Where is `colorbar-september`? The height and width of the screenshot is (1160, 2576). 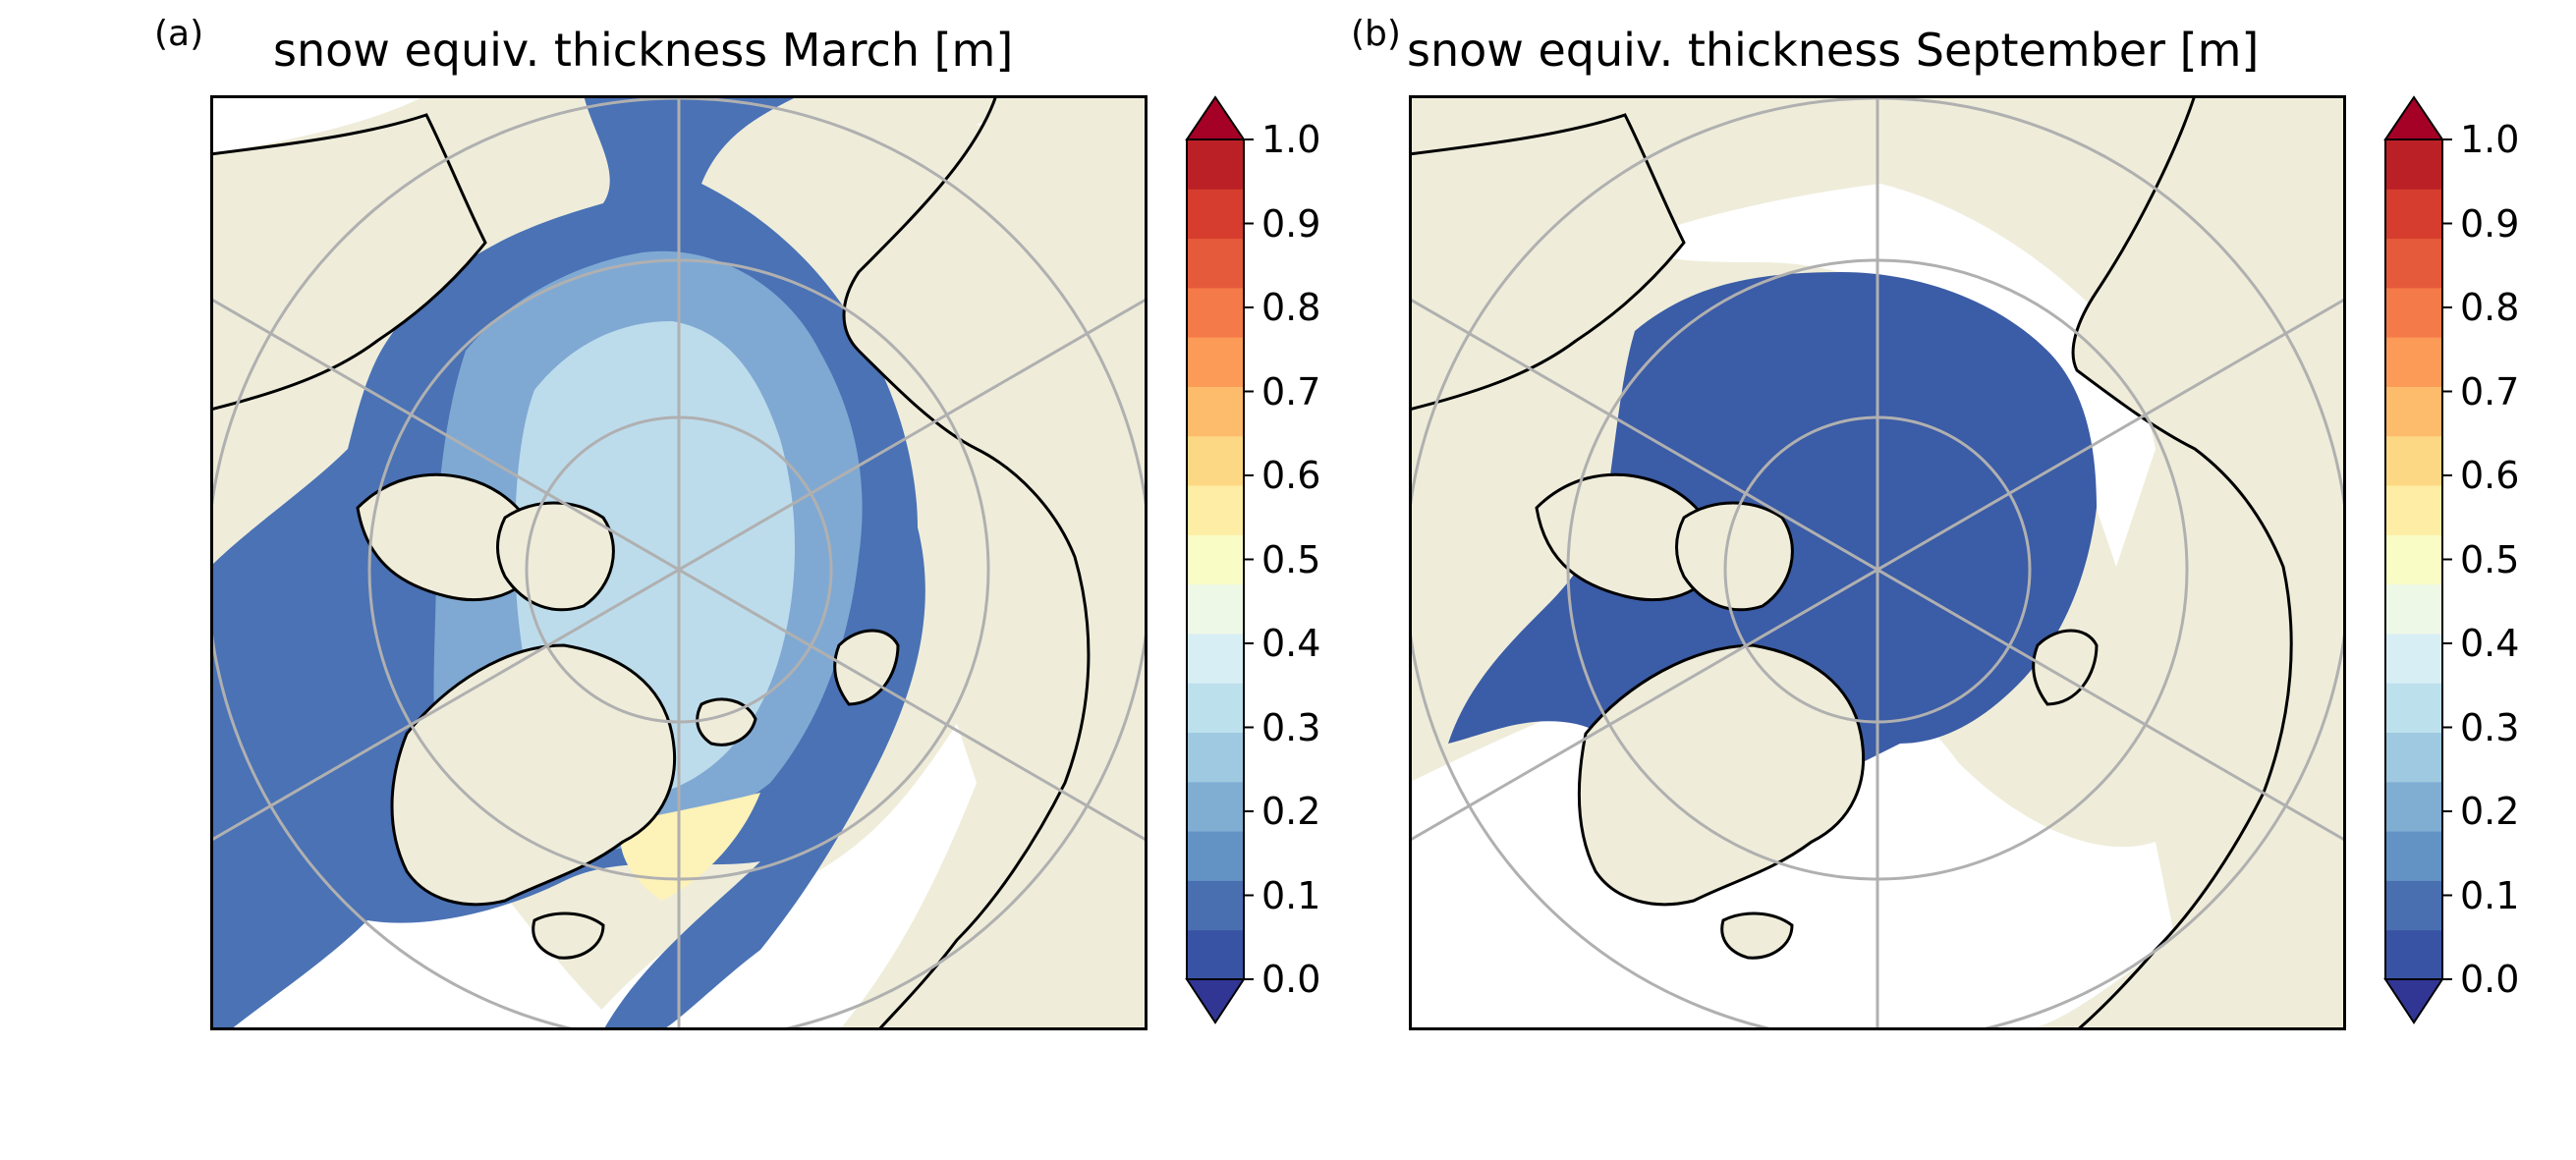
colorbar-september is located at coordinates (2417, 559).